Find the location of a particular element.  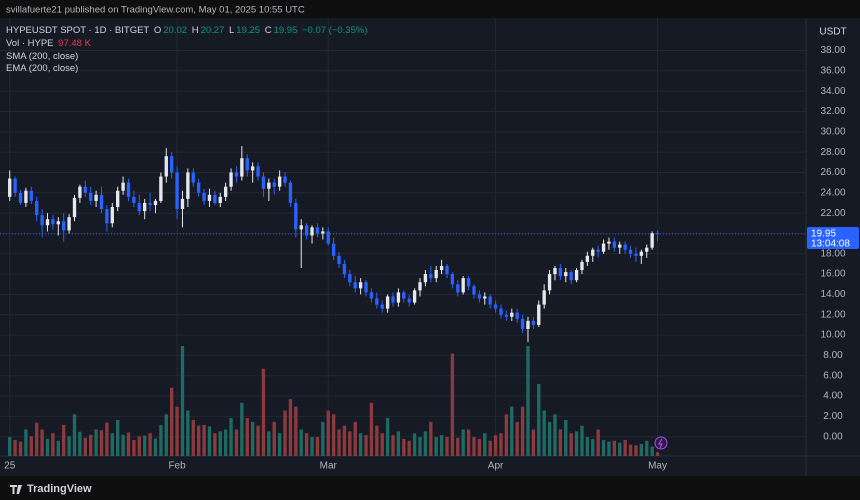

y-tick-label: 0.00 is located at coordinates (833, 436).